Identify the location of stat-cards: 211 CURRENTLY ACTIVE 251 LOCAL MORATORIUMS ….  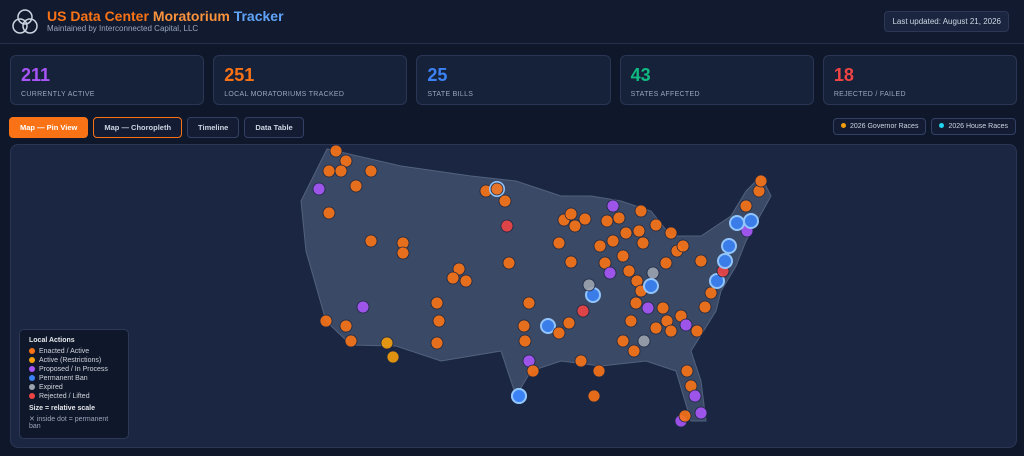
(514, 80).